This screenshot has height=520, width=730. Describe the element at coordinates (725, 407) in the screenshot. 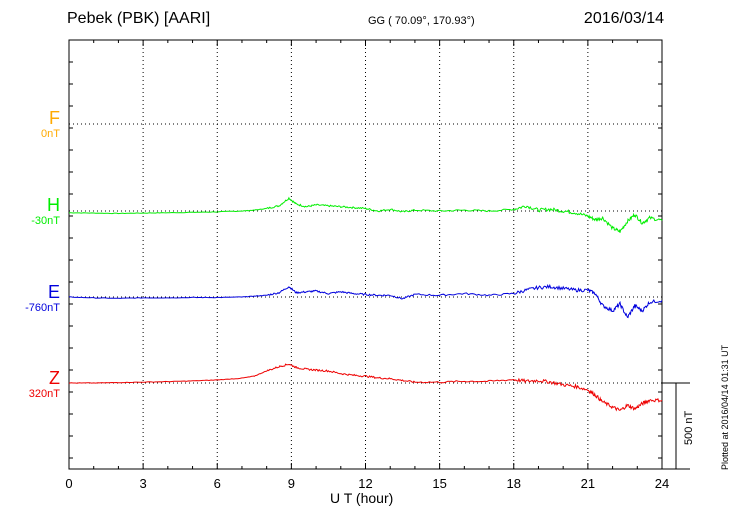

I see `plotted-timestamp: Plotted at 2016/04/14 01:31 UT` at that location.